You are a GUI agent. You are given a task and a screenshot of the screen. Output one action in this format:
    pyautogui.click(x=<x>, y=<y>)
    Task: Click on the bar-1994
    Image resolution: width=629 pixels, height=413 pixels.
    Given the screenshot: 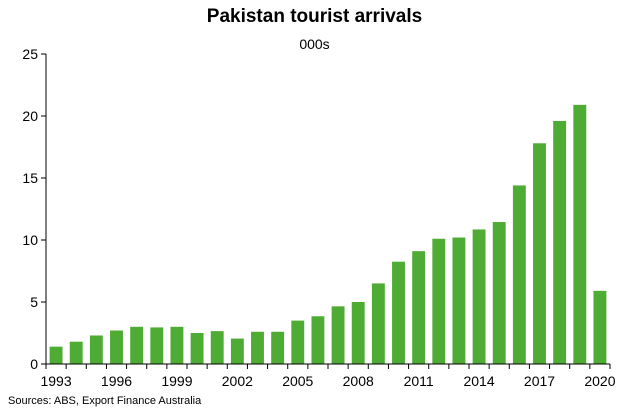 What is the action you would take?
    pyautogui.click(x=76, y=352)
    